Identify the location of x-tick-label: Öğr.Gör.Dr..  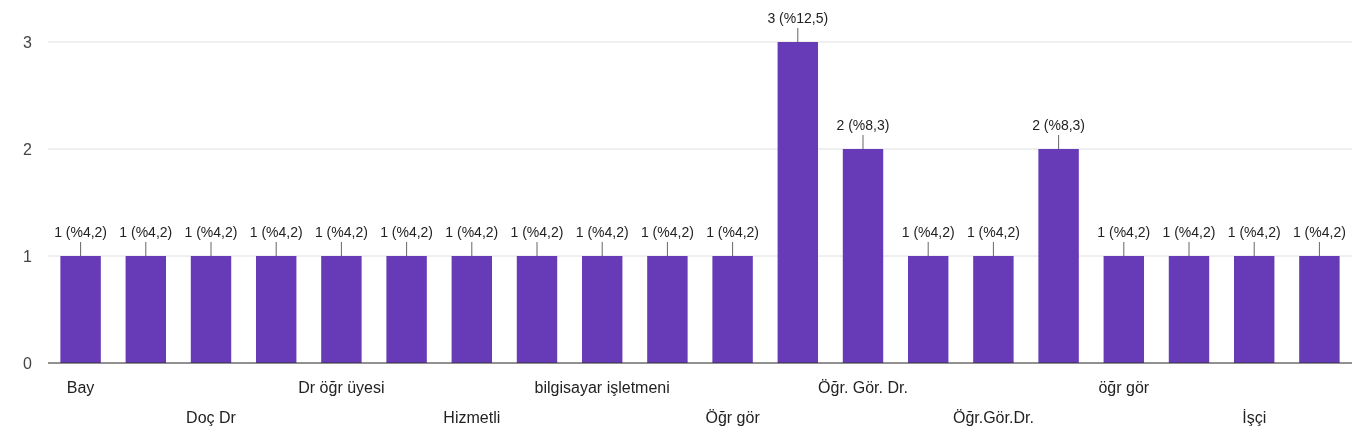
(993, 417).